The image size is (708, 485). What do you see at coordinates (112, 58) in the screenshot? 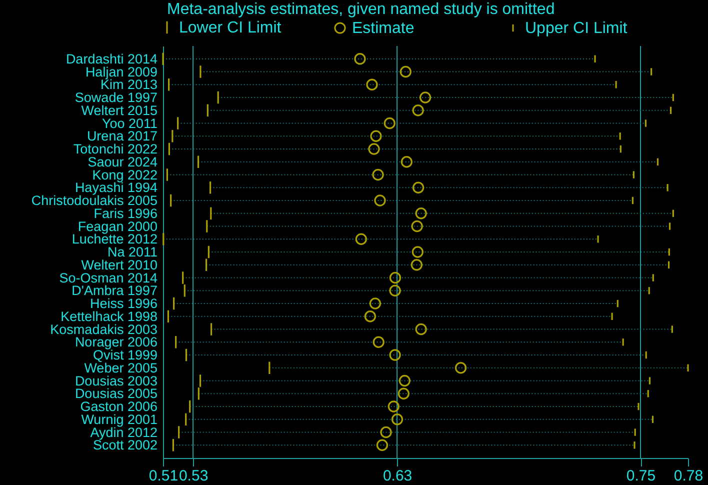
I see `y-tick-label: Dardashti 2014` at bounding box center [112, 58].